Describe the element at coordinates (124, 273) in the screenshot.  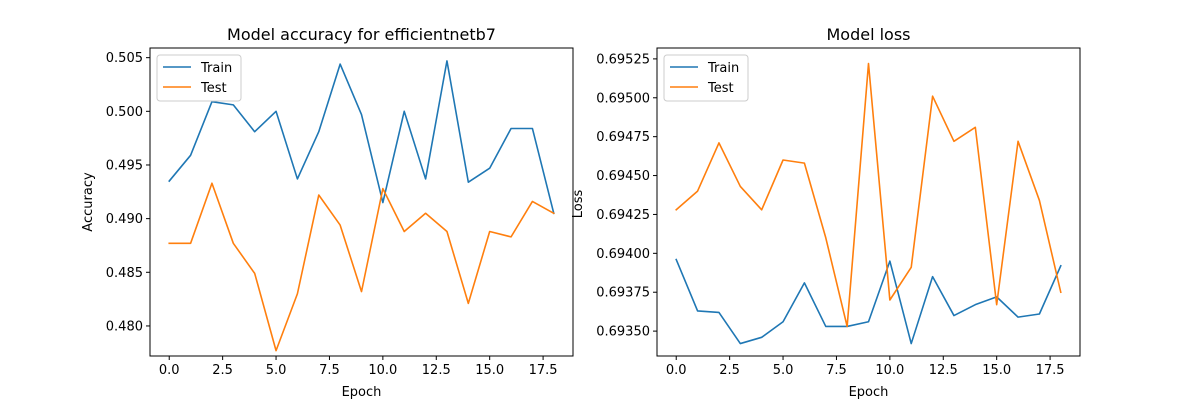
I see `accuracy-y-tick-label: 0.485` at that location.